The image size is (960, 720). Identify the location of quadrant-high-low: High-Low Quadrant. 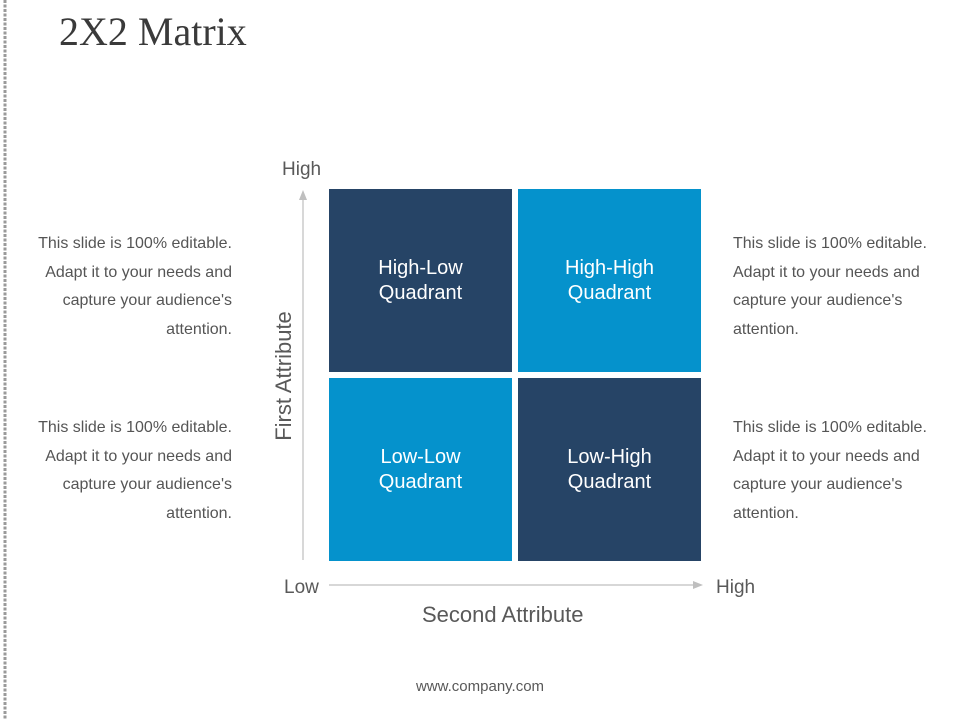
(420, 280).